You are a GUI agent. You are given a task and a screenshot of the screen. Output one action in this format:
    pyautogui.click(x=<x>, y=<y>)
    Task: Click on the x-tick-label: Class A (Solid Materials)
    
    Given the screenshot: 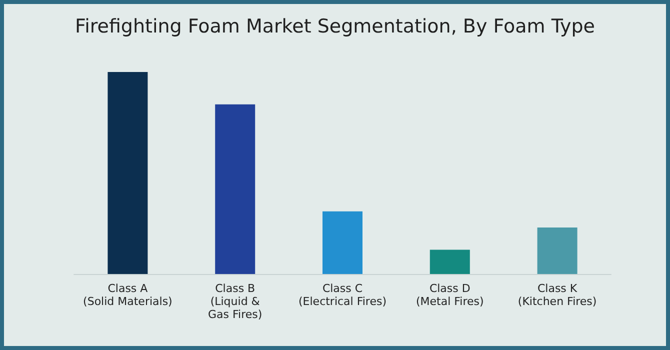 What is the action you would take?
    pyautogui.click(x=127, y=295)
    